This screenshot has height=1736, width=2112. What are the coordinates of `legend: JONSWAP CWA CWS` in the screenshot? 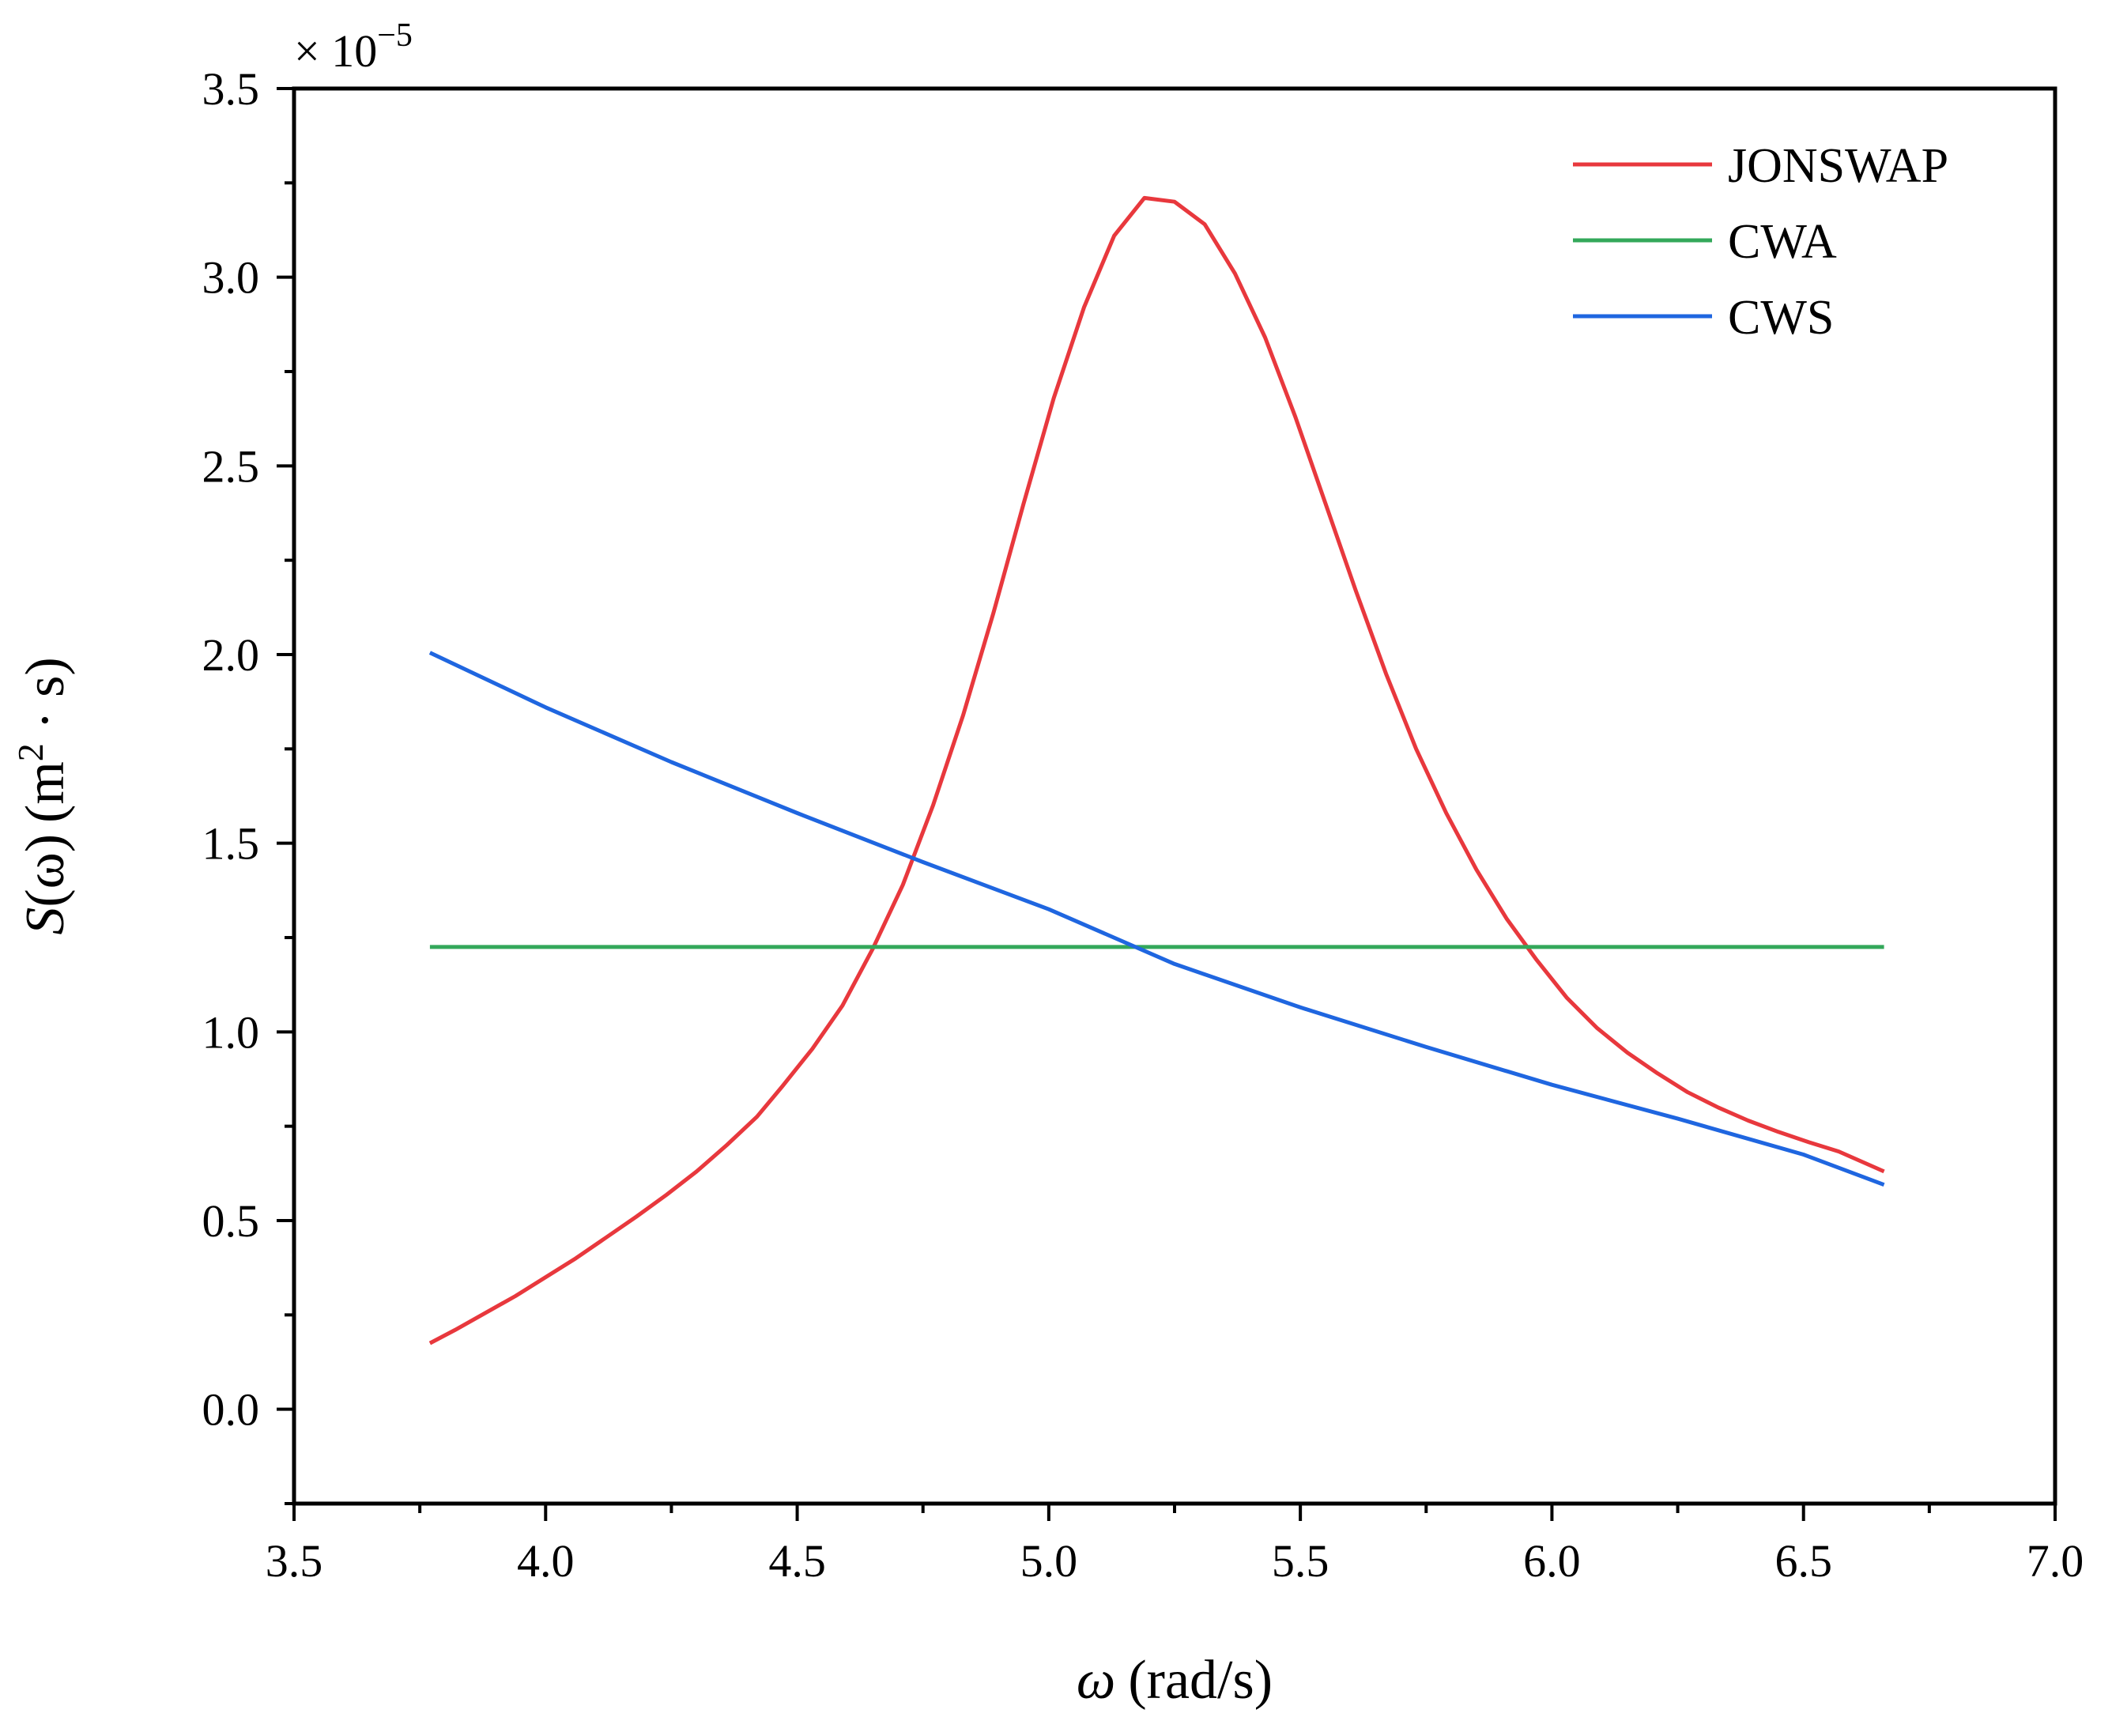 It's located at (1760, 242).